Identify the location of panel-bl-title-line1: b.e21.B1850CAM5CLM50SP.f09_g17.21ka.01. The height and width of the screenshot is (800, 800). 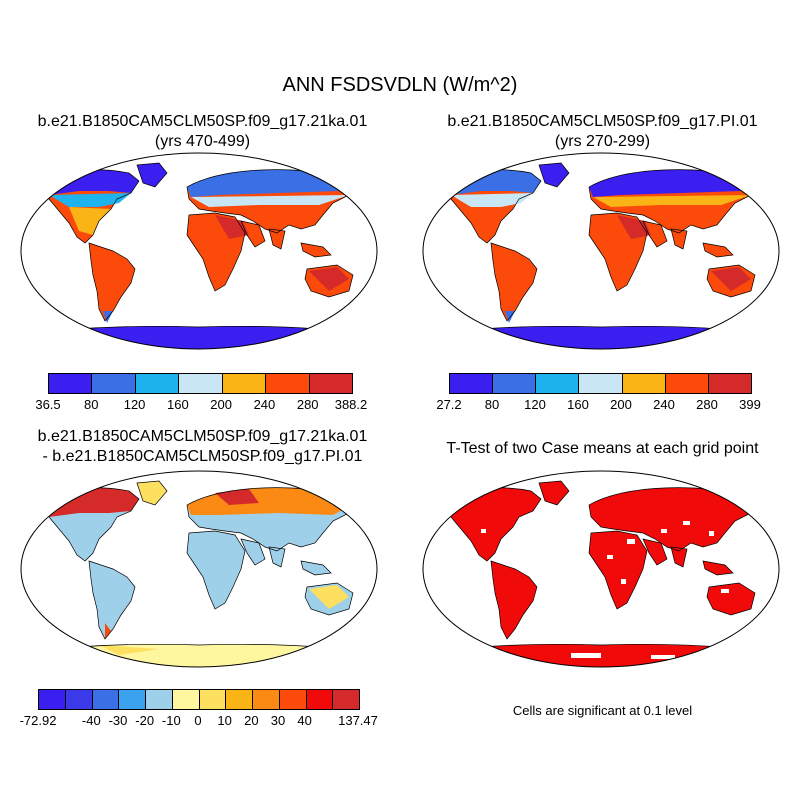
(202, 436).